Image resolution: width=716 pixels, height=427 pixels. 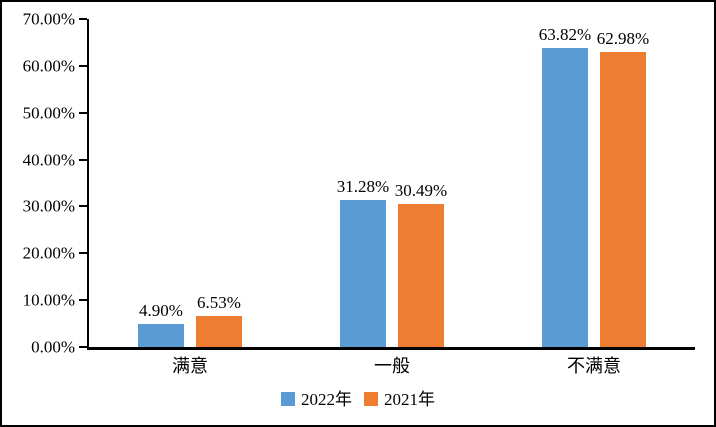 What do you see at coordinates (392, 366) in the screenshot?
I see `category-label: 一般` at bounding box center [392, 366].